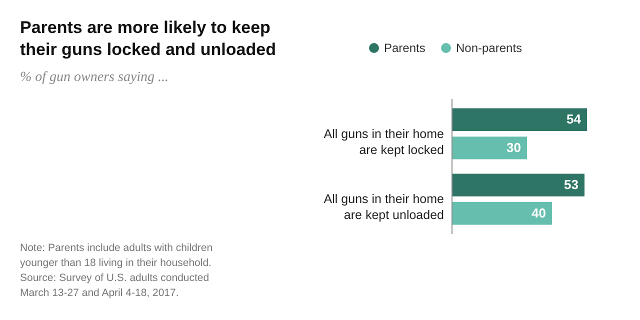 The height and width of the screenshot is (320, 640). Describe the element at coordinates (116, 255) in the screenshot. I see `text: Note: Parents include adults with children younger than 18 living in their household.` at that location.